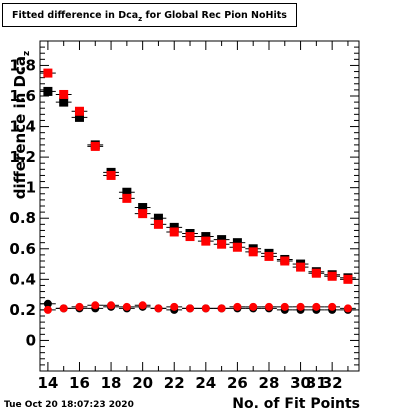 The width and height of the screenshot is (400, 414). Describe the element at coordinates (31, 188) in the screenshot. I see `y-tick-label: 1` at that location.